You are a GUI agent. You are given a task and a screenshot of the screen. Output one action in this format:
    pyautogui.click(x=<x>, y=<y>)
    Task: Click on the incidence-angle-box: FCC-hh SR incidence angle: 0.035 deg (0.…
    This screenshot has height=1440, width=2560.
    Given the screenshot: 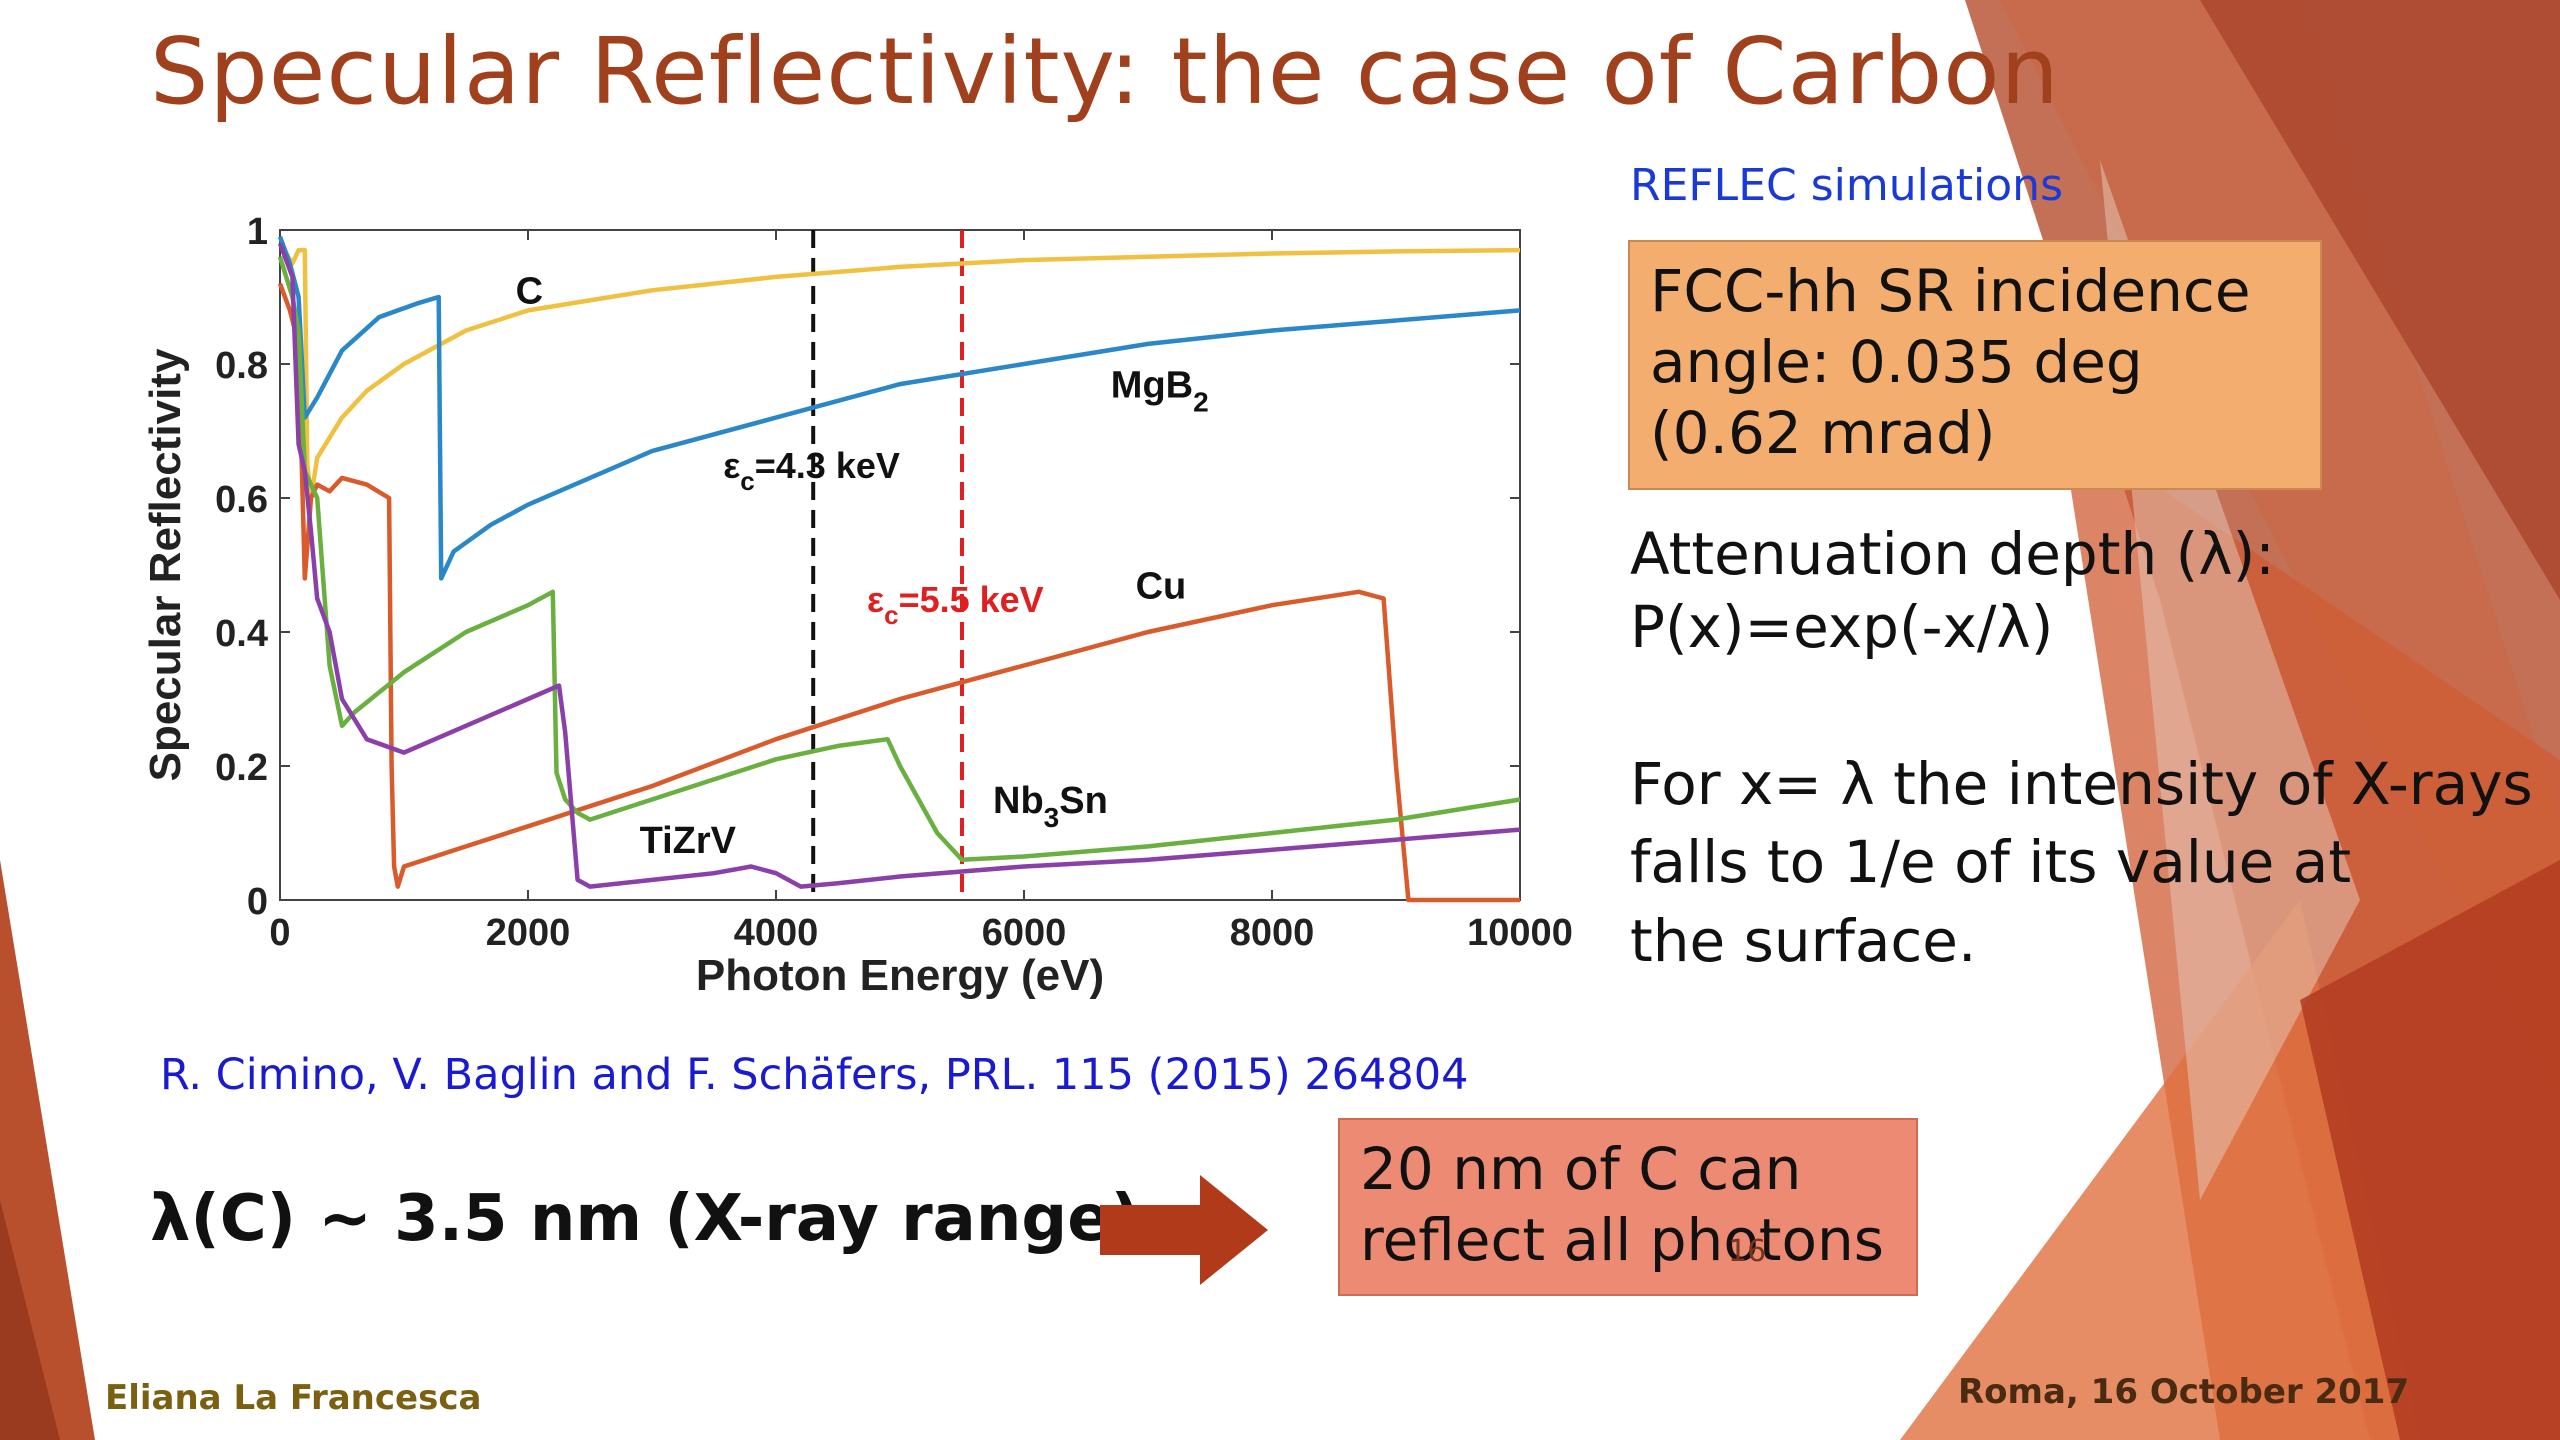 What is the action you would take?
    pyautogui.click(x=1975, y=365)
    